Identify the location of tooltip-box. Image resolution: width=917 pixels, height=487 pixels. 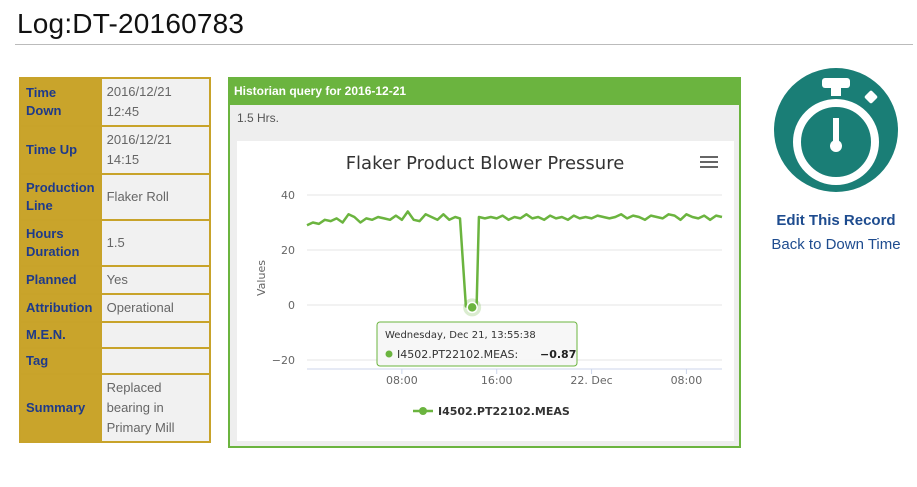
(477, 344).